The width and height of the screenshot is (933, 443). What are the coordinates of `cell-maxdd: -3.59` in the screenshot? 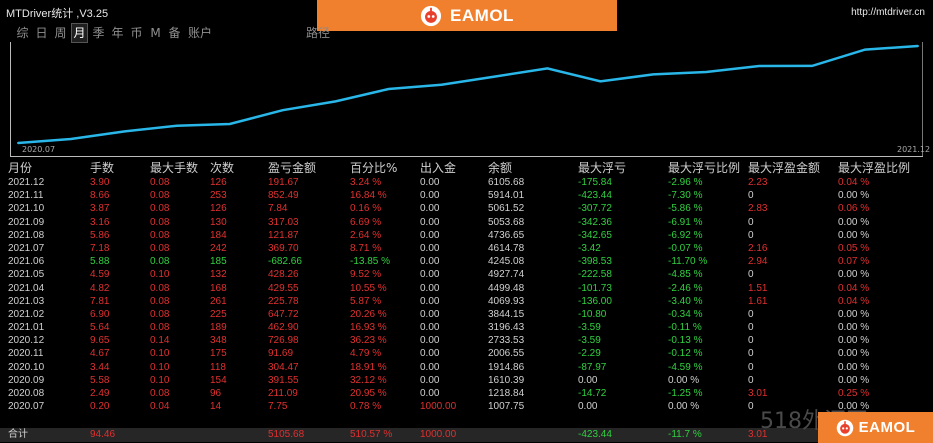 It's located at (589, 341).